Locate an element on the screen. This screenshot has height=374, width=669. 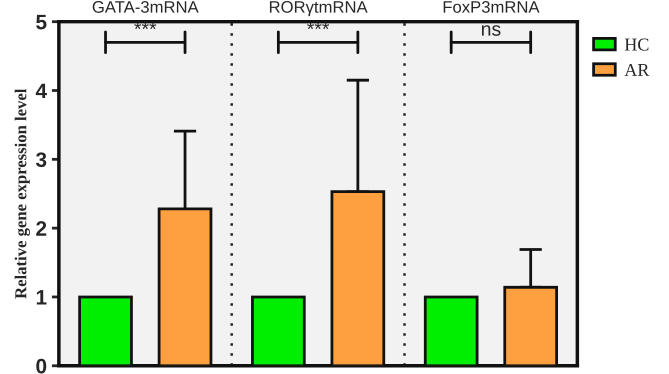
x-tick-label: GATA-3mRNA is located at coordinates (145, 7).